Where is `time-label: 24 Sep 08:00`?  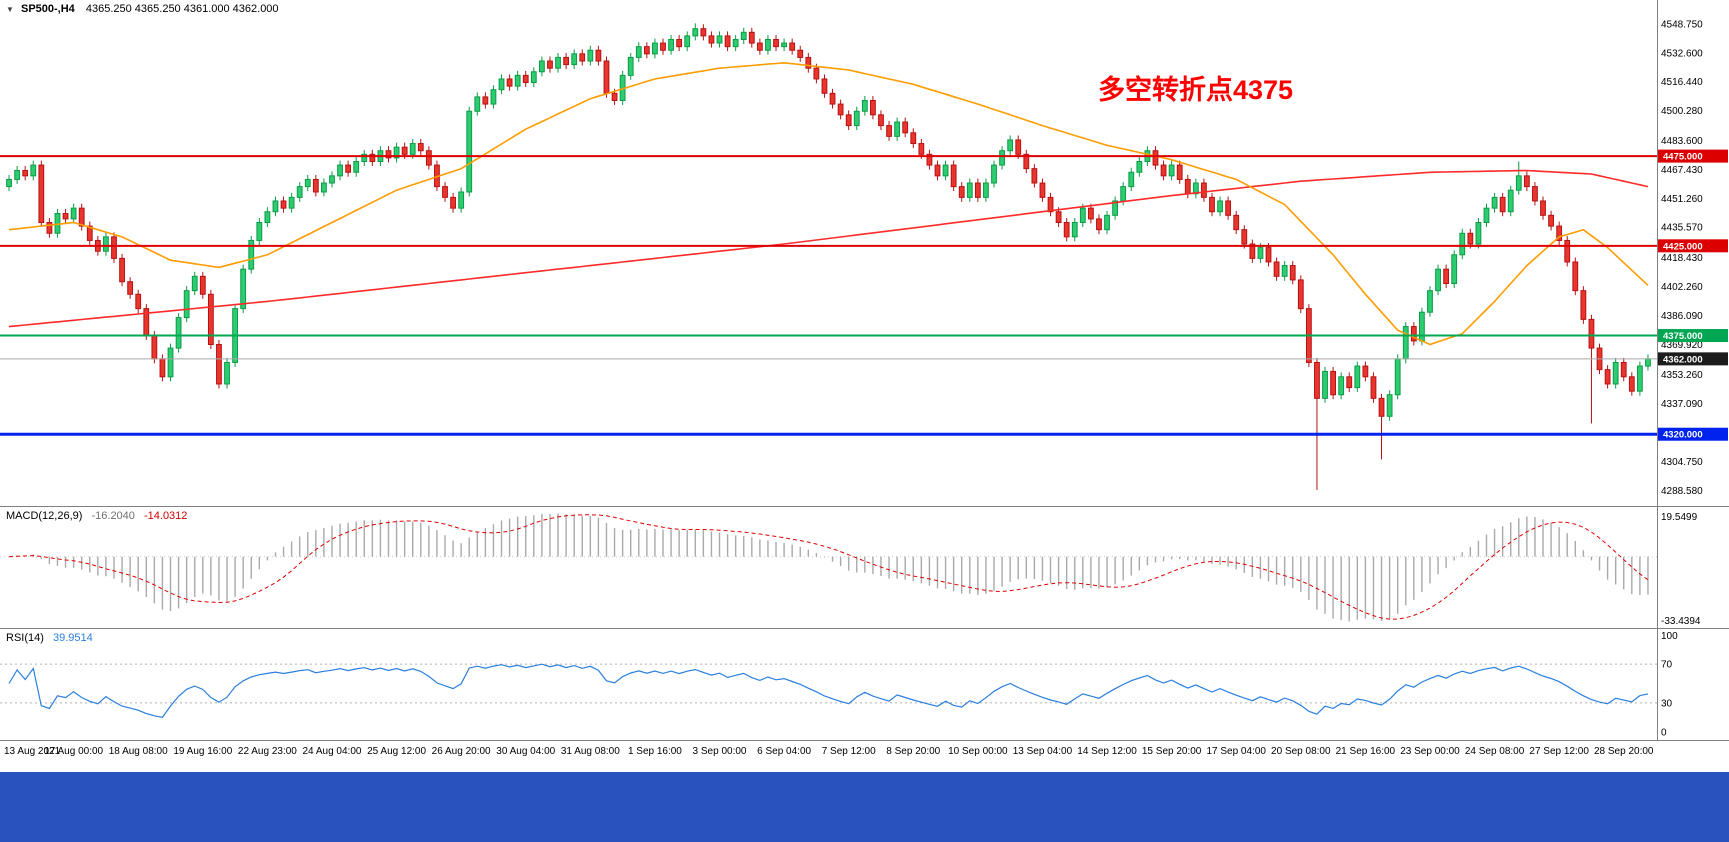
time-label: 24 Sep 08:00 is located at coordinates (1494, 751).